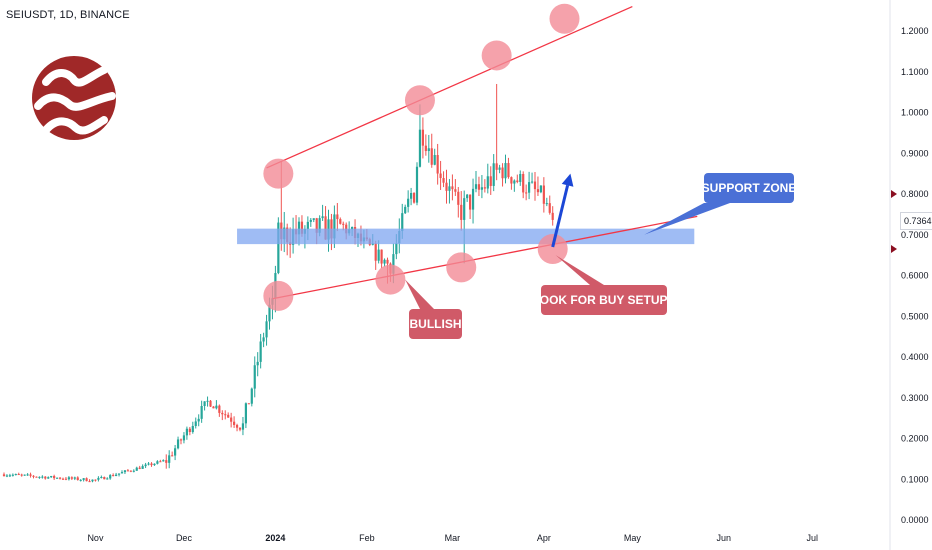 The height and width of the screenshot is (550, 932). I want to click on time-axis: Nov Dec 2024 Feb Mar Apr May Jun Jul, so click(452, 538).